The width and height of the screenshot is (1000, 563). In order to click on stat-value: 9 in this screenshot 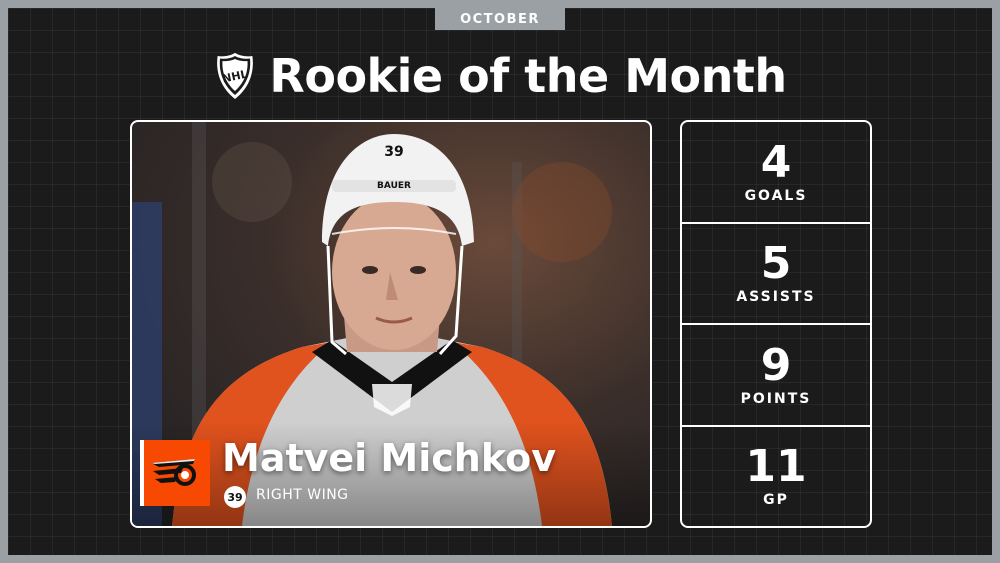, I will do `click(776, 365)`.